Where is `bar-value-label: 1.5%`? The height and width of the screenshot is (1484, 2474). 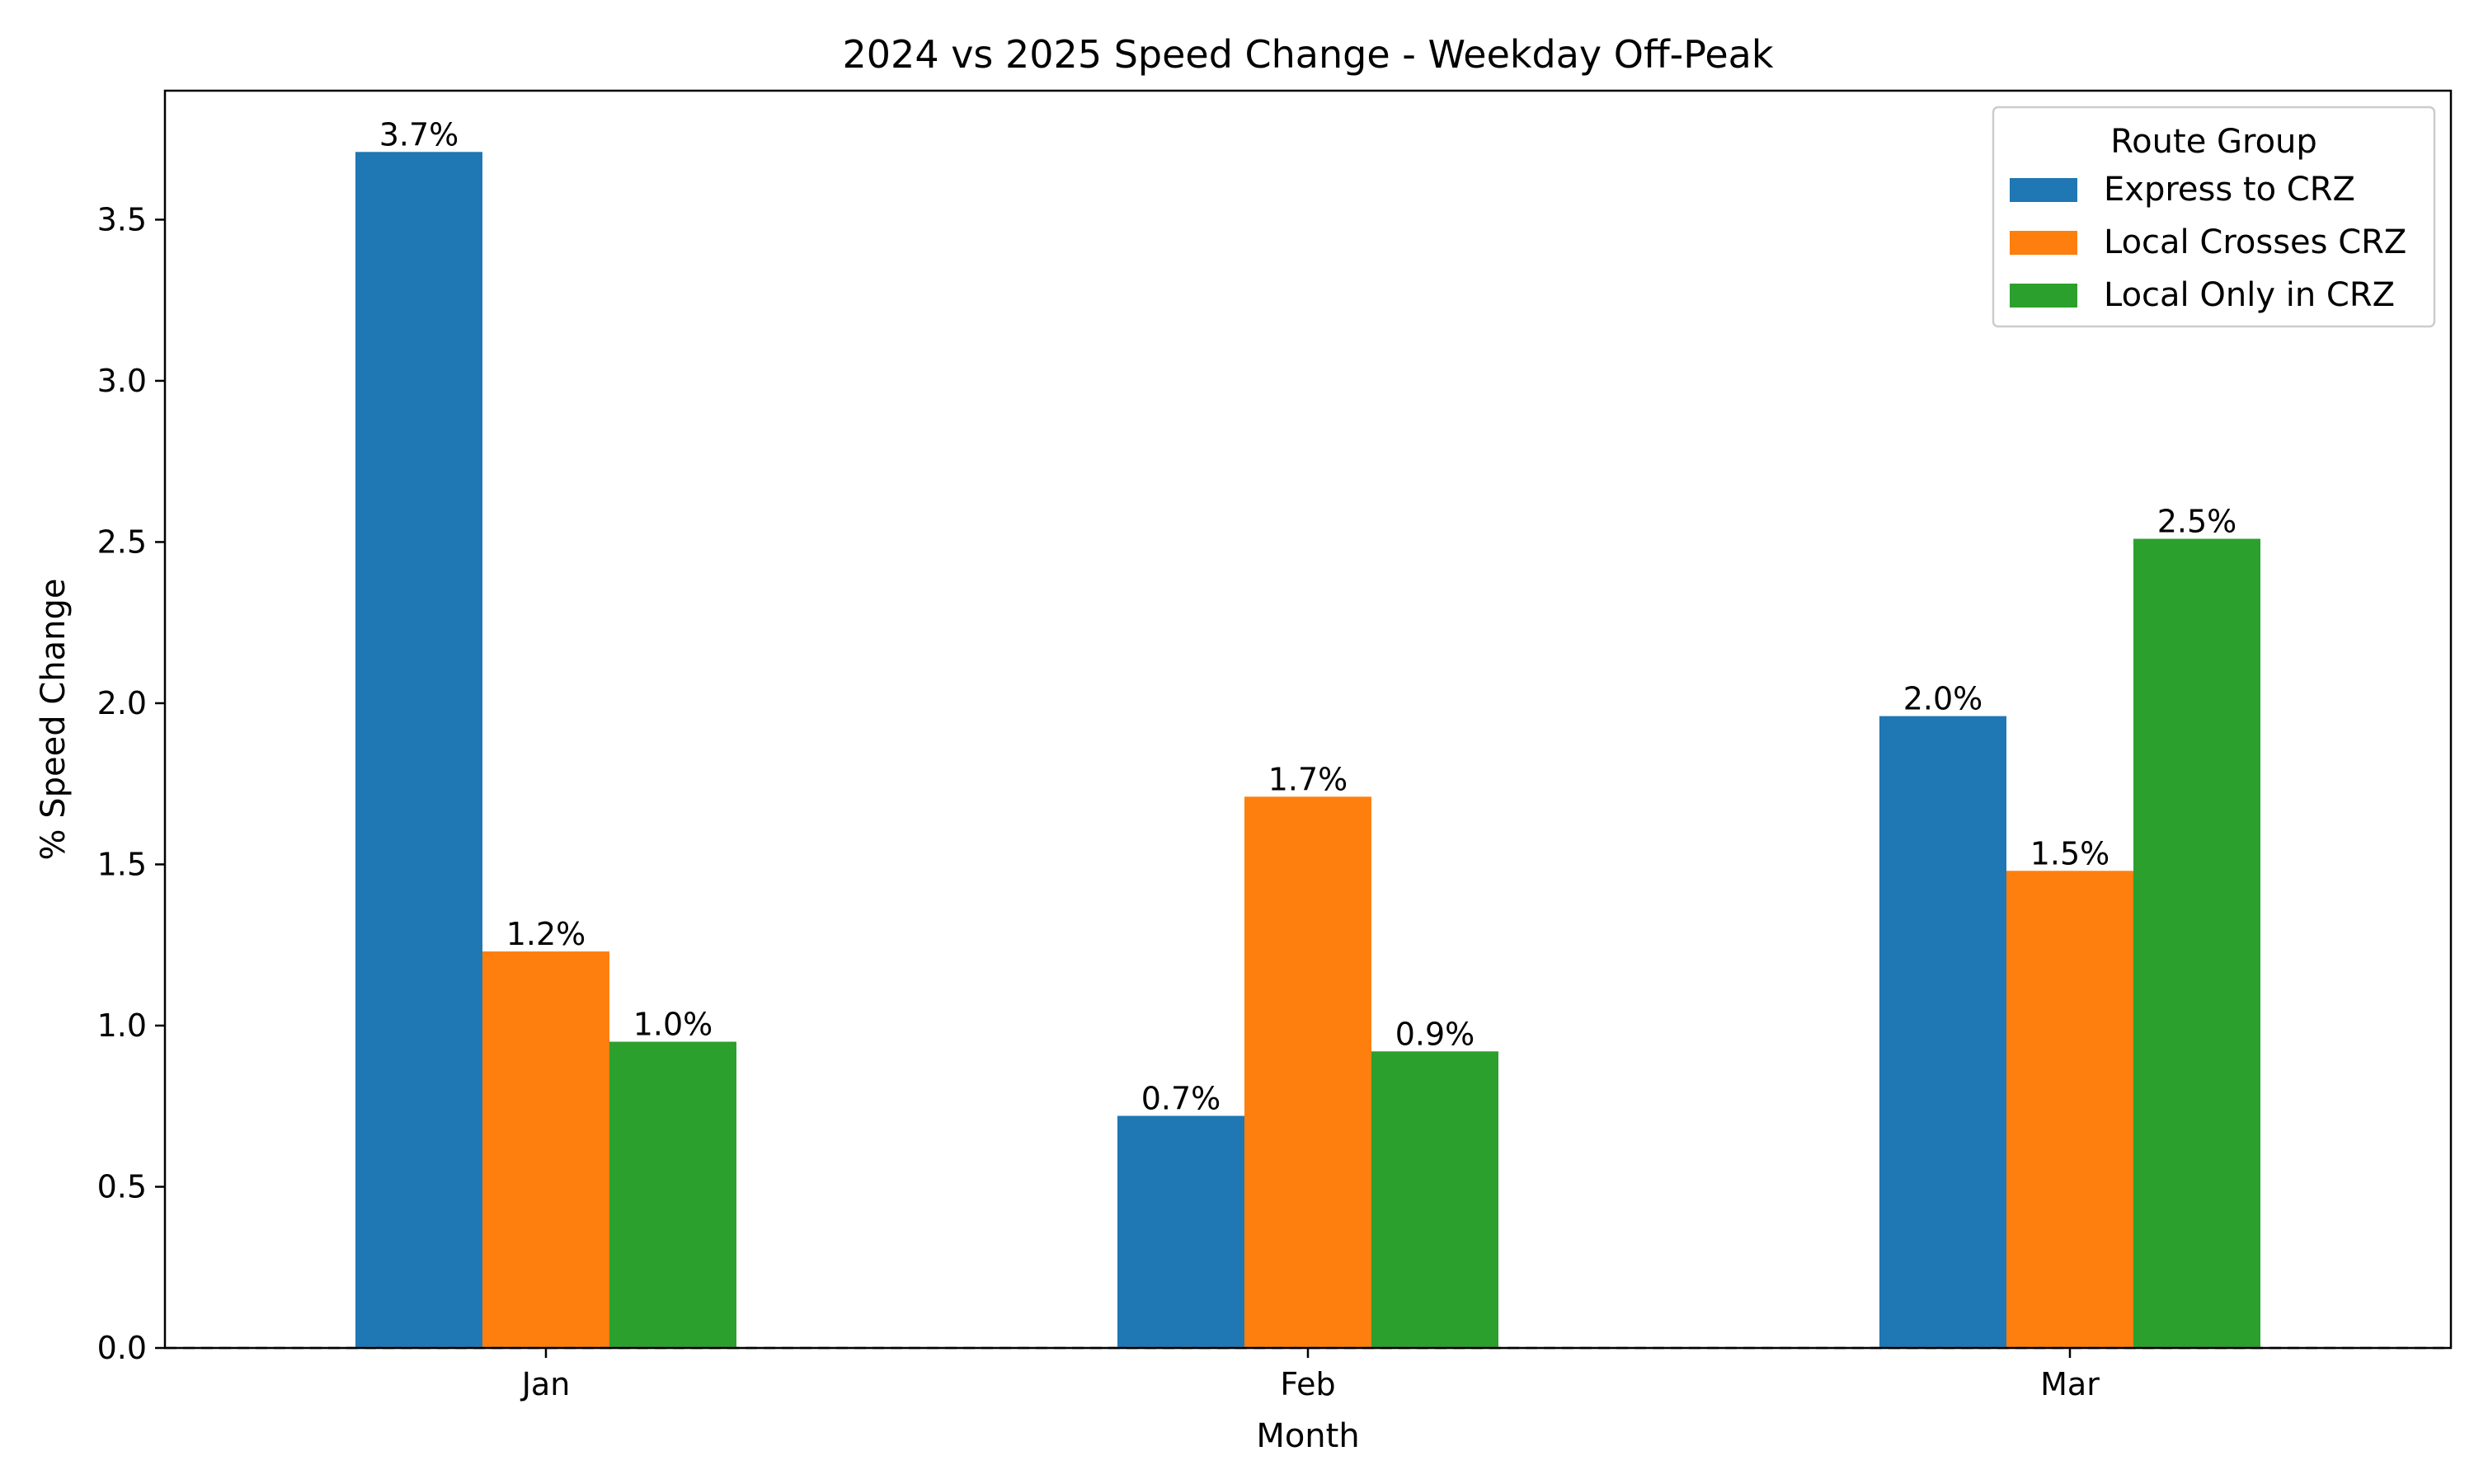 bar-value-label: 1.5% is located at coordinates (2070, 853).